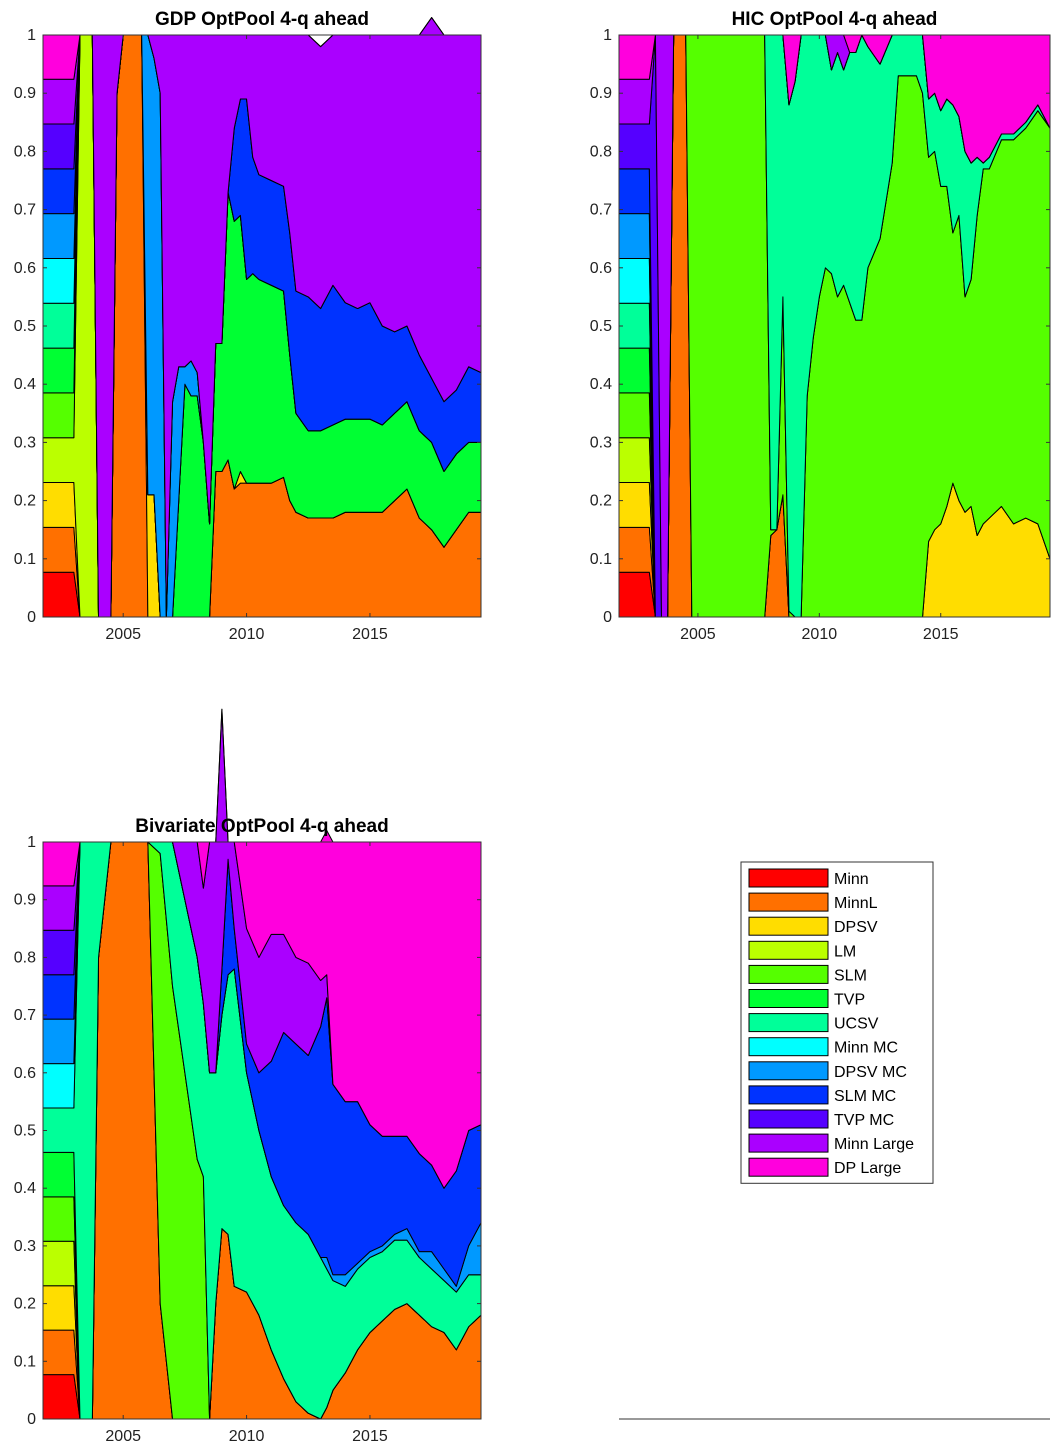  What do you see at coordinates (788, 1071) in the screenshot?
I see `legend-swatch-dpsv-mc` at bounding box center [788, 1071].